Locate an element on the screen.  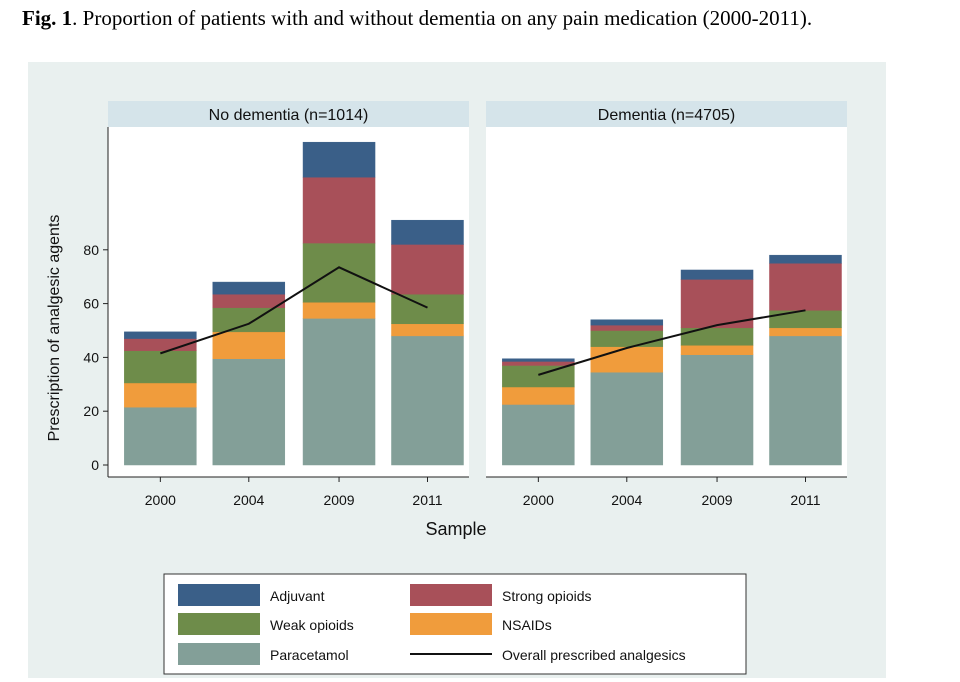
panel-header-dementia is located at coordinates (666, 114).